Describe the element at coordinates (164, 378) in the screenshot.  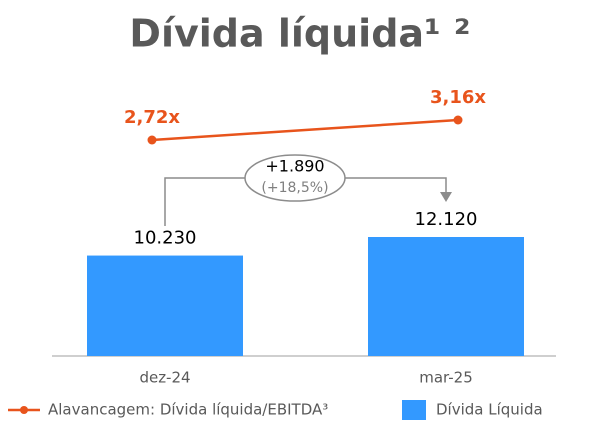
I see `x-tick-label: dez-24` at that location.